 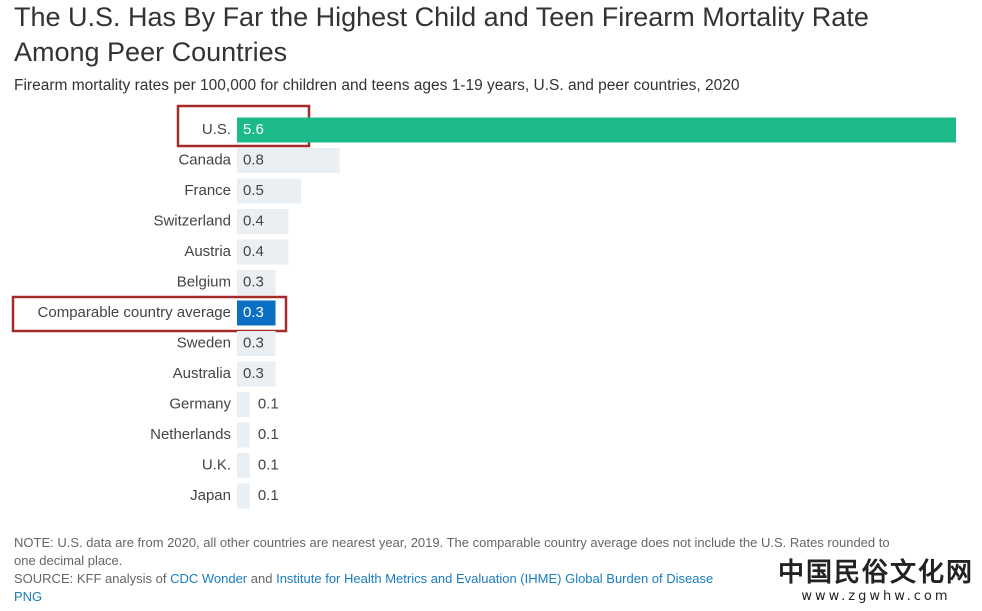 I want to click on category-label: Austria, so click(x=207, y=251).